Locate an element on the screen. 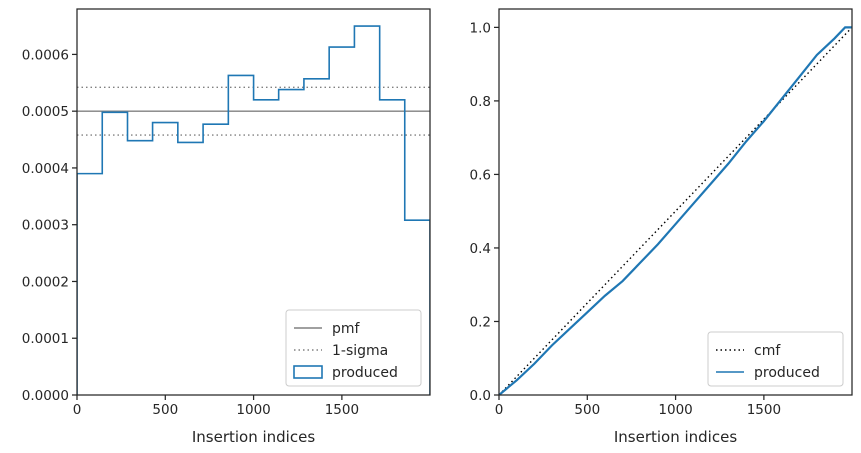  legend-handle-patch is located at coordinates (308, 372).